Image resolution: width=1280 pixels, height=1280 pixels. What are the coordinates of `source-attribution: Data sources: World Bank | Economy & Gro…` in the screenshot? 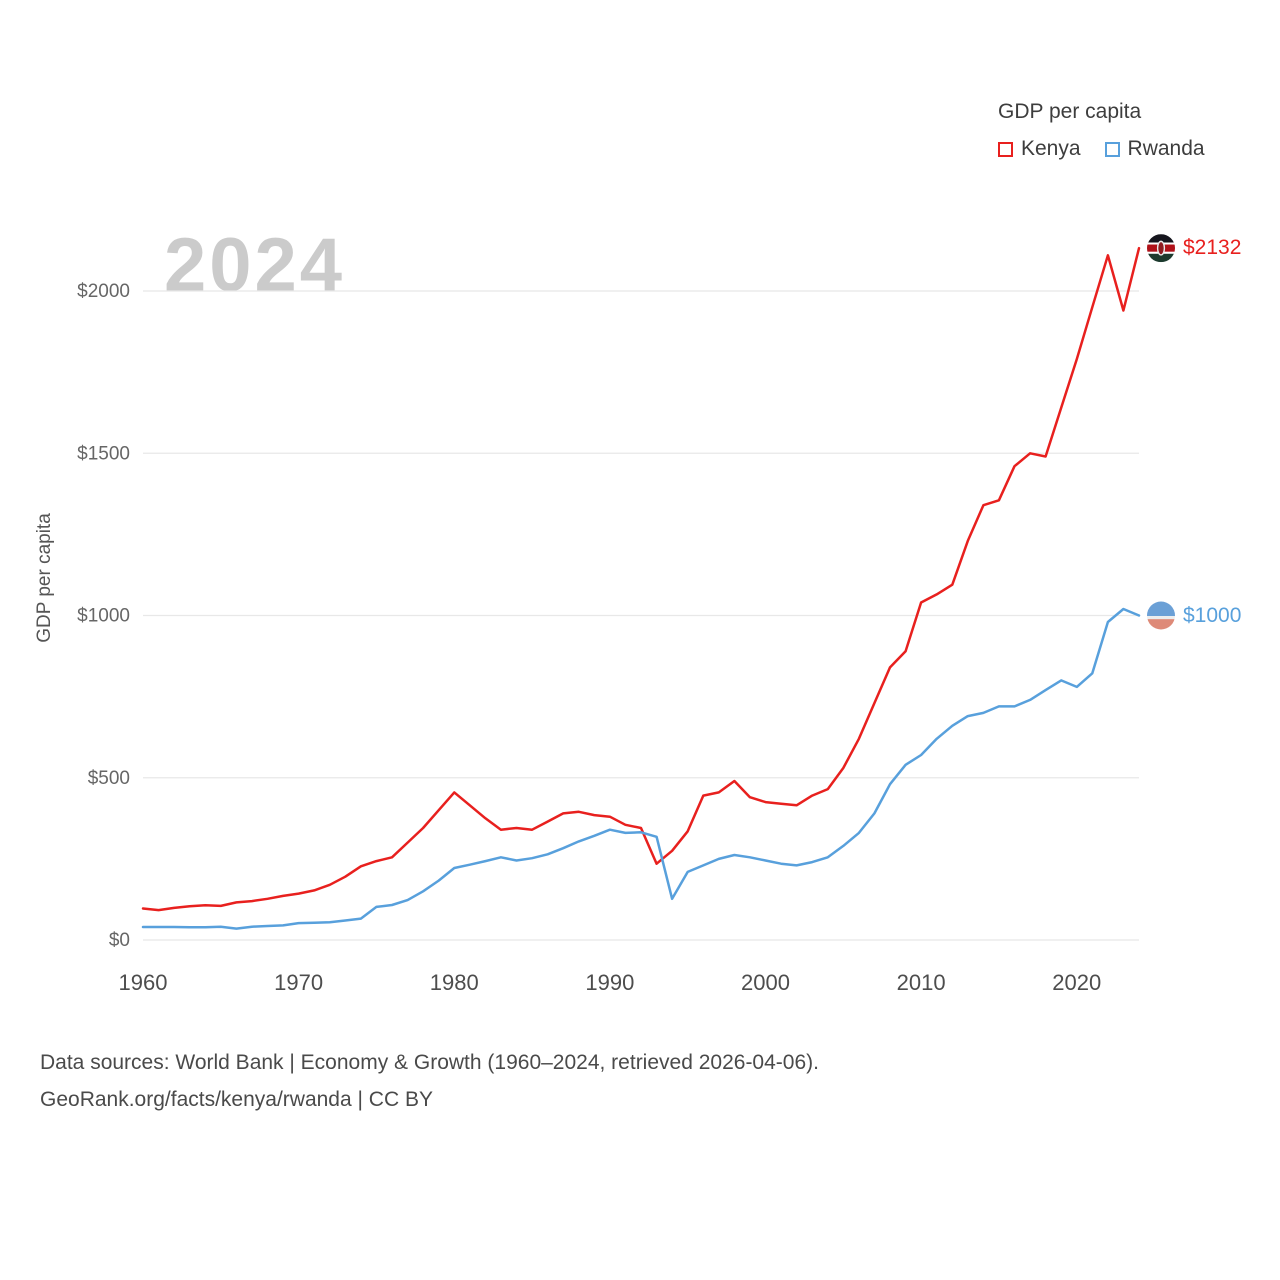 It's located at (429, 1081).